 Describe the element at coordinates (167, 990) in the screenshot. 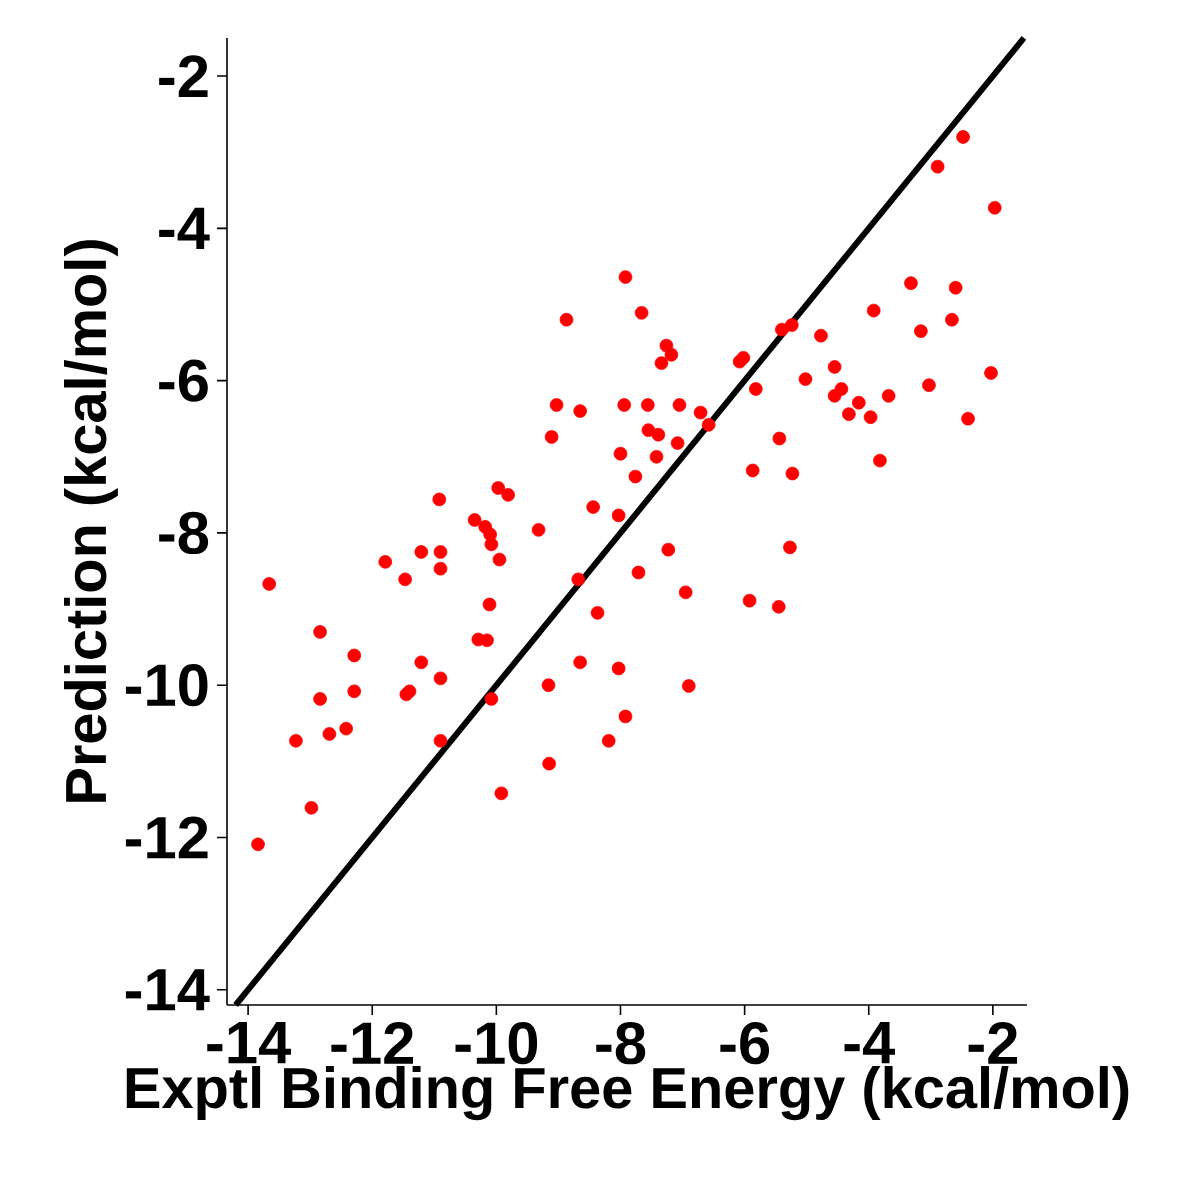

I see `y-tick-label: -14` at that location.